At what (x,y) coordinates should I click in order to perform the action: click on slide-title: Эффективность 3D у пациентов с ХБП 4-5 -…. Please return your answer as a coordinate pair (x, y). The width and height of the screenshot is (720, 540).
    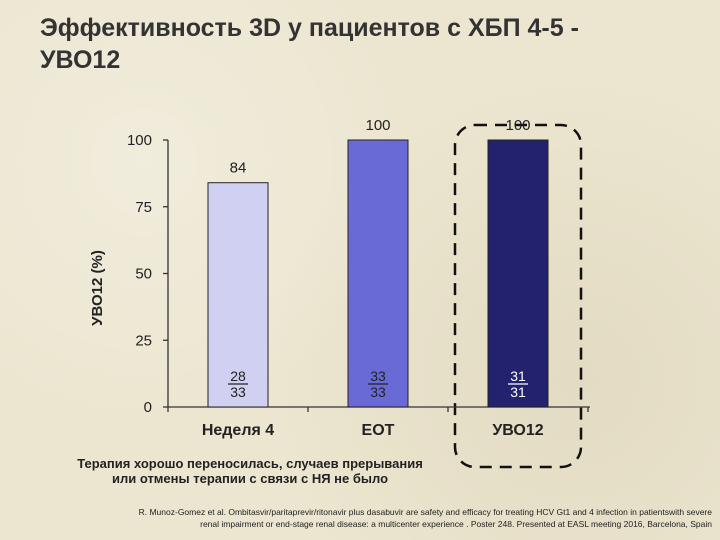
    Looking at the image, I should click on (370, 44).